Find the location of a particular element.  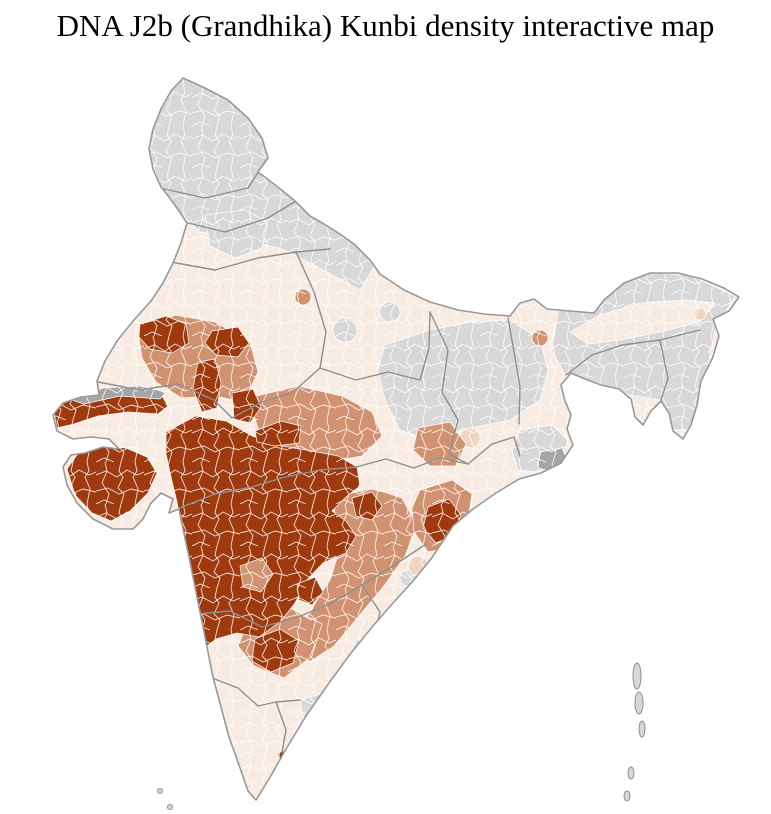

lakshadweep-islands is located at coordinates (165, 799).